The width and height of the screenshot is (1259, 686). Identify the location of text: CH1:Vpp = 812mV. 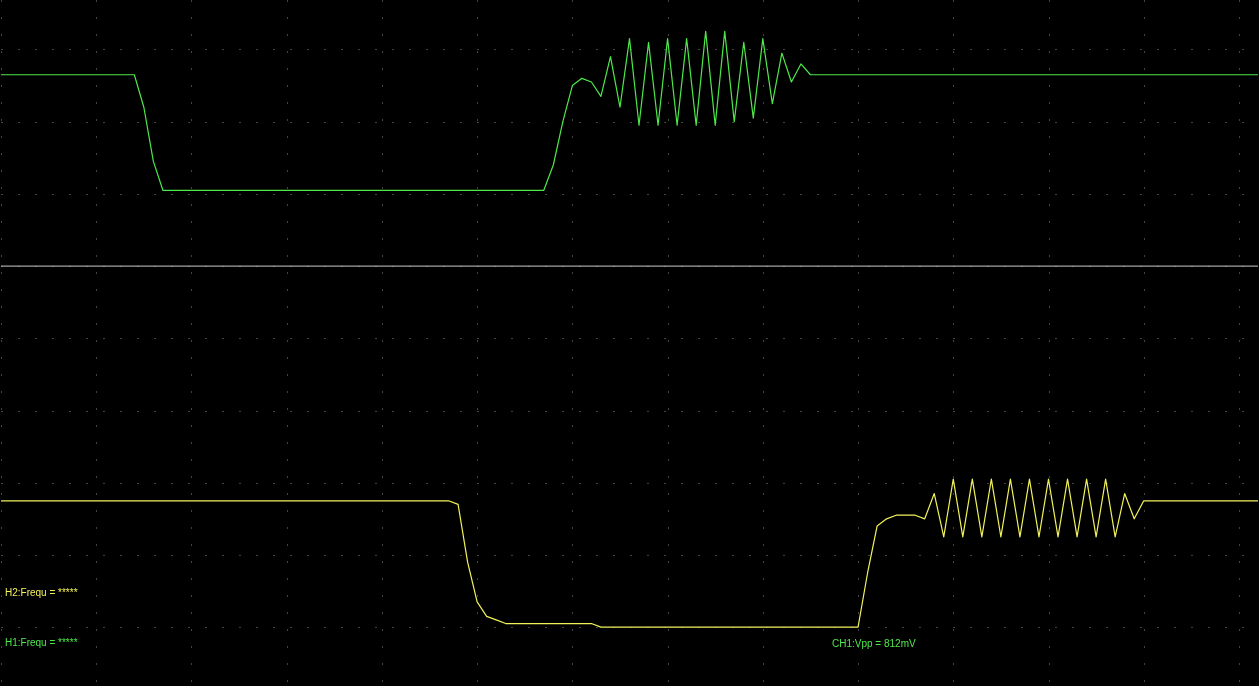
(874, 643).